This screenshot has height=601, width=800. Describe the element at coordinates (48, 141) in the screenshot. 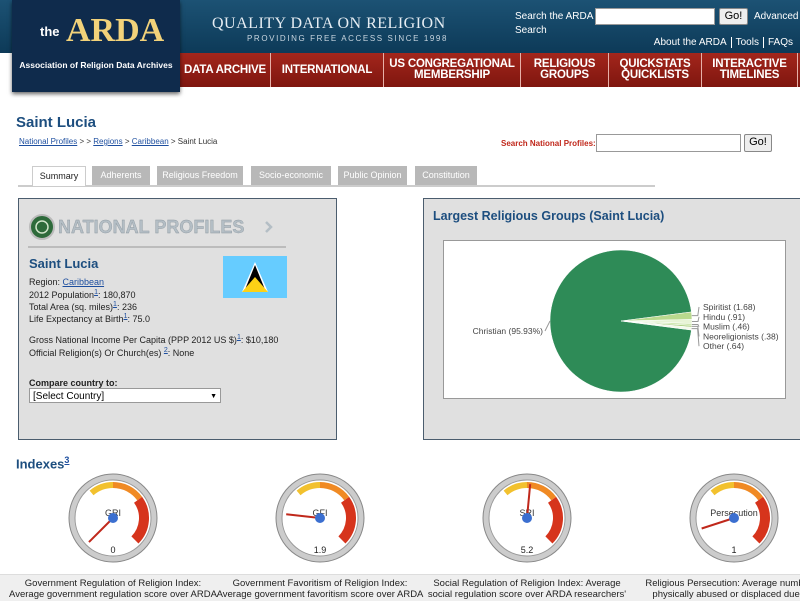

I see `breadcrumb-link: National Profiles` at that location.